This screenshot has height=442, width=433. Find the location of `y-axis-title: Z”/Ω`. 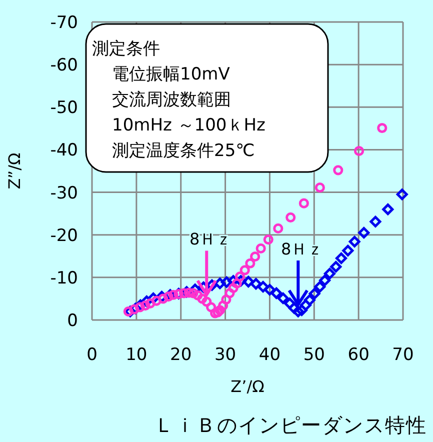

y-axis-title: Z”/Ω is located at coordinates (14, 171).